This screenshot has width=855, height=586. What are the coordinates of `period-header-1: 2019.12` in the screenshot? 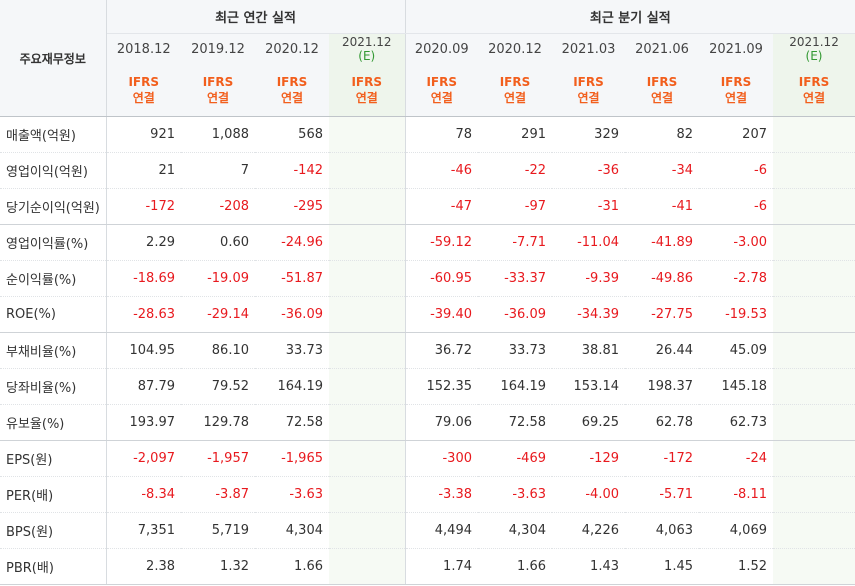 It's located at (218, 48).